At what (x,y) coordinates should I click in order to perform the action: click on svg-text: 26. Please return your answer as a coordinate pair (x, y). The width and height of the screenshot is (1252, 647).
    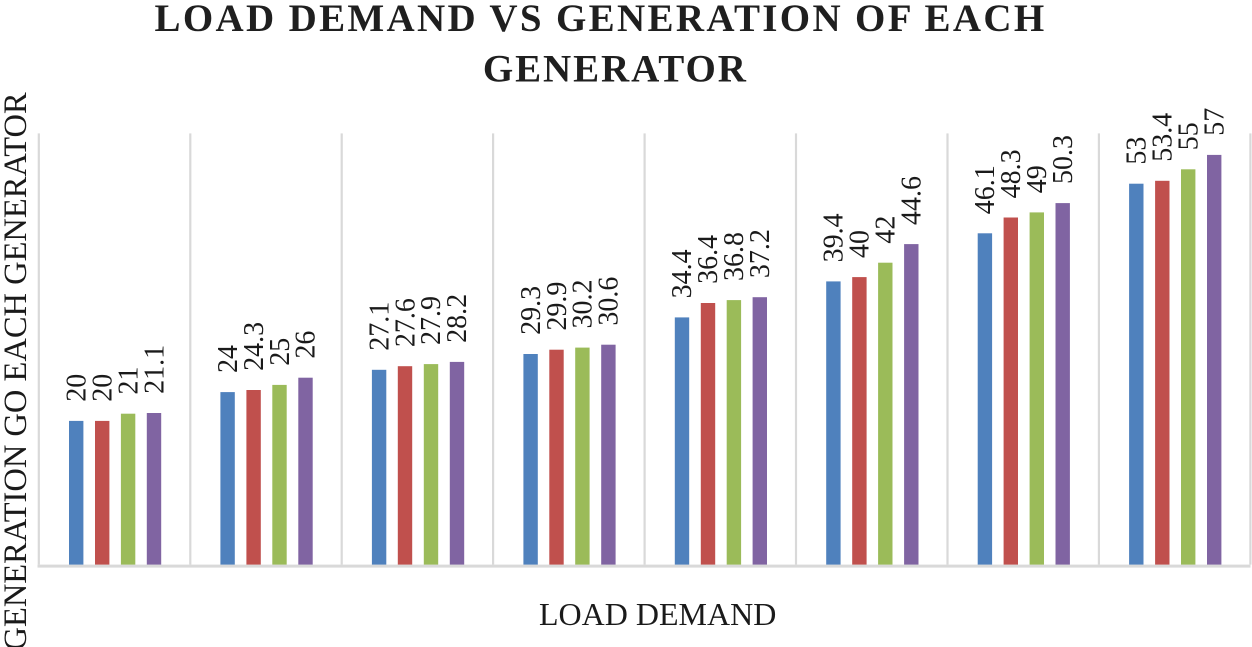
    Looking at the image, I should click on (306, 345).